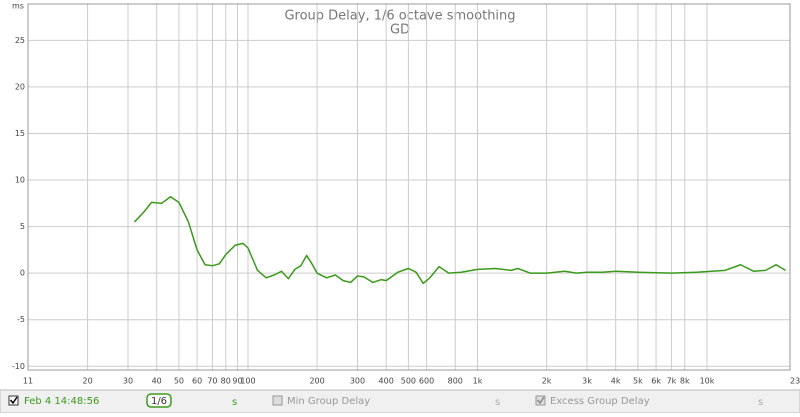 Image resolution: width=800 pixels, height=417 pixels. I want to click on x-tick-label: 70, so click(212, 381).